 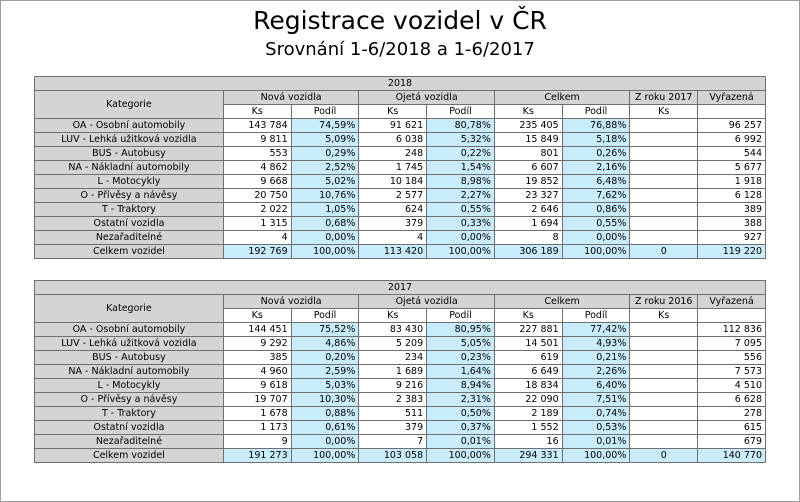 I want to click on ojeta-podil-cell: 1,64%, so click(x=460, y=371).